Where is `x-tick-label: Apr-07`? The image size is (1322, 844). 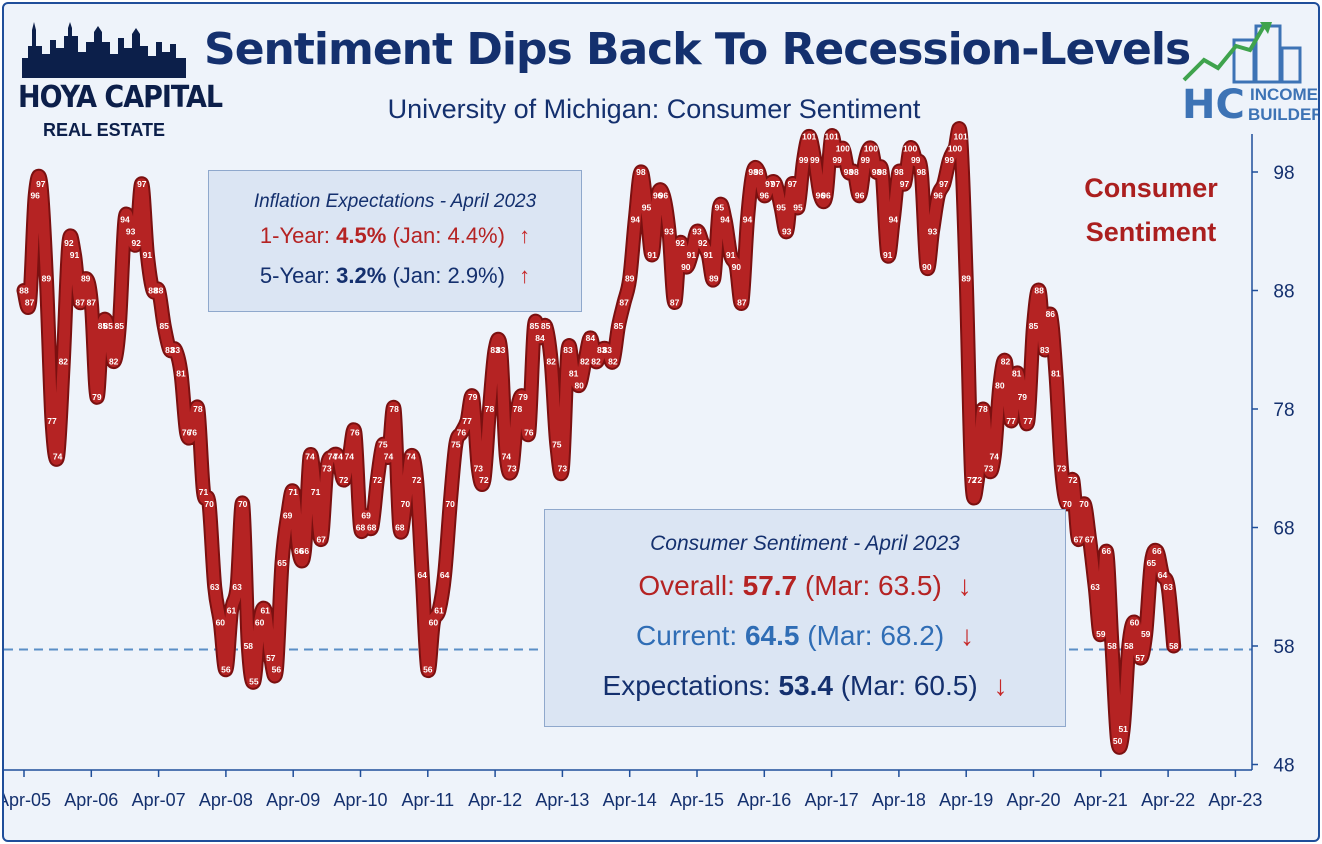
x-tick-label: Apr-07 is located at coordinates (159, 800).